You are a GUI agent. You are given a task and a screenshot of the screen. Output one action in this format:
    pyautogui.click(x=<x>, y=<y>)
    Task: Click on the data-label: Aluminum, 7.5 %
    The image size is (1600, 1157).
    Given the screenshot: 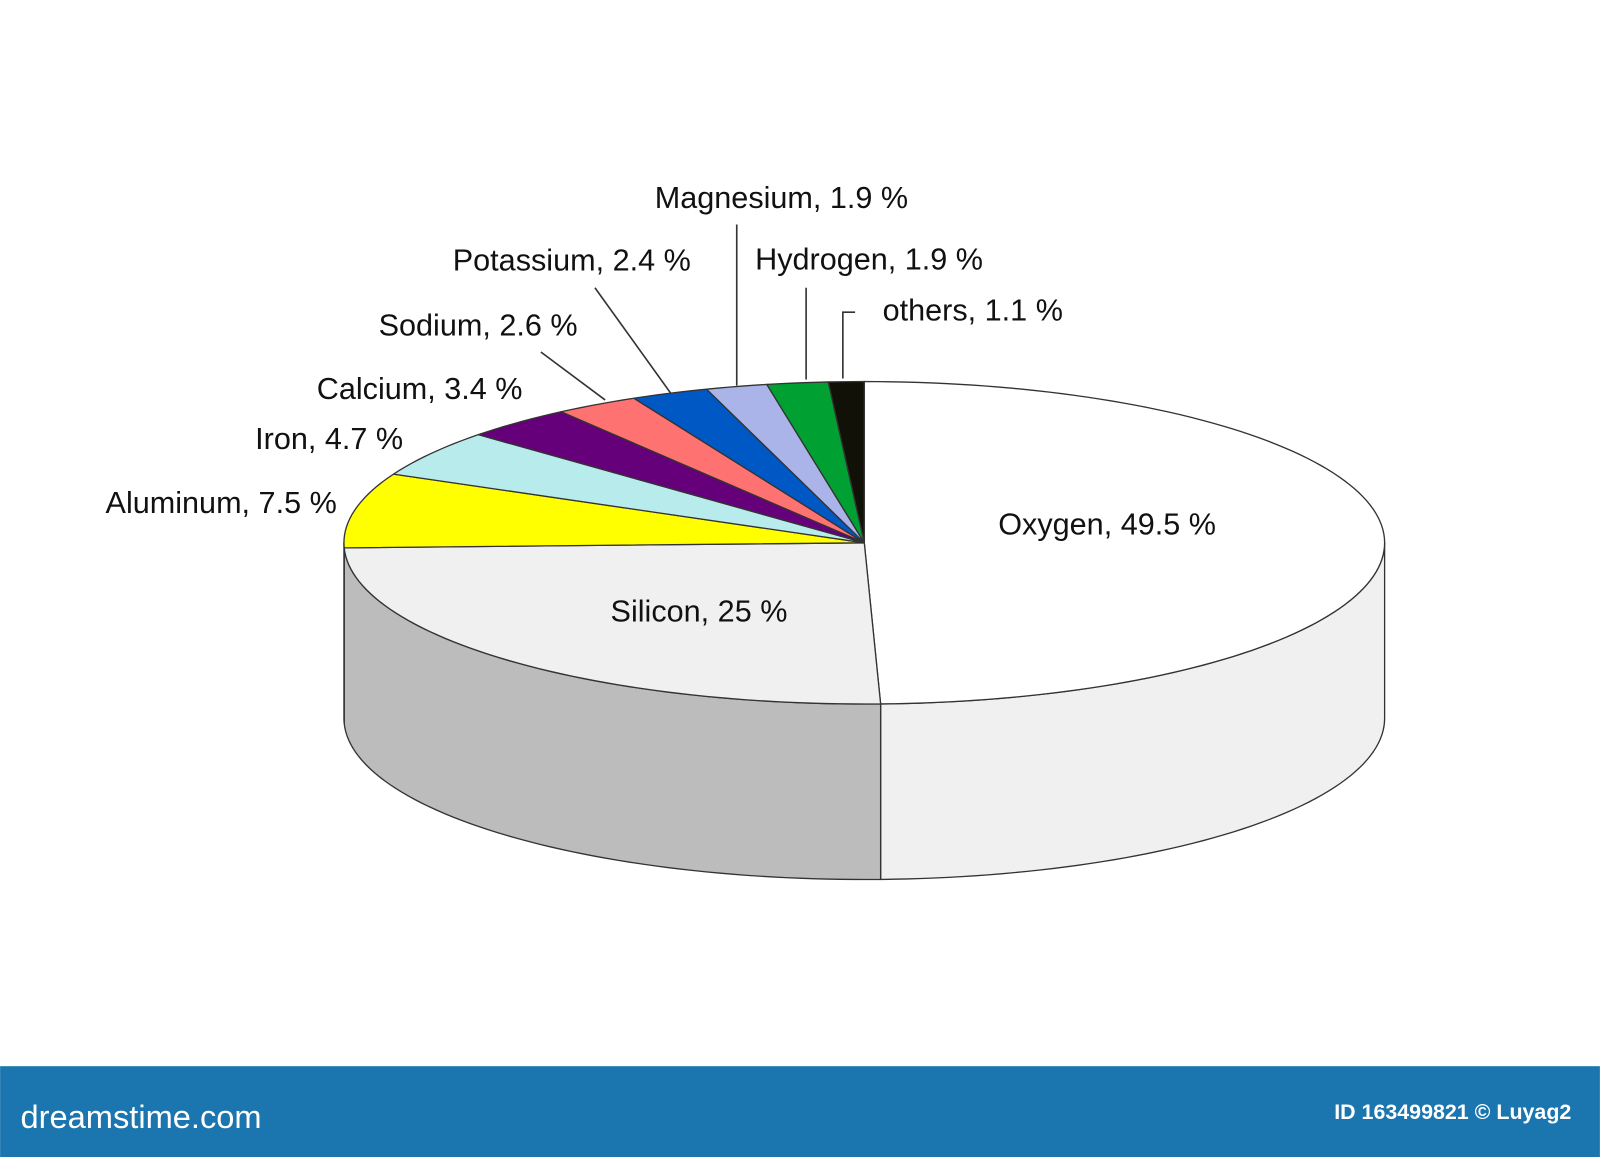 What is the action you would take?
    pyautogui.click(x=221, y=503)
    